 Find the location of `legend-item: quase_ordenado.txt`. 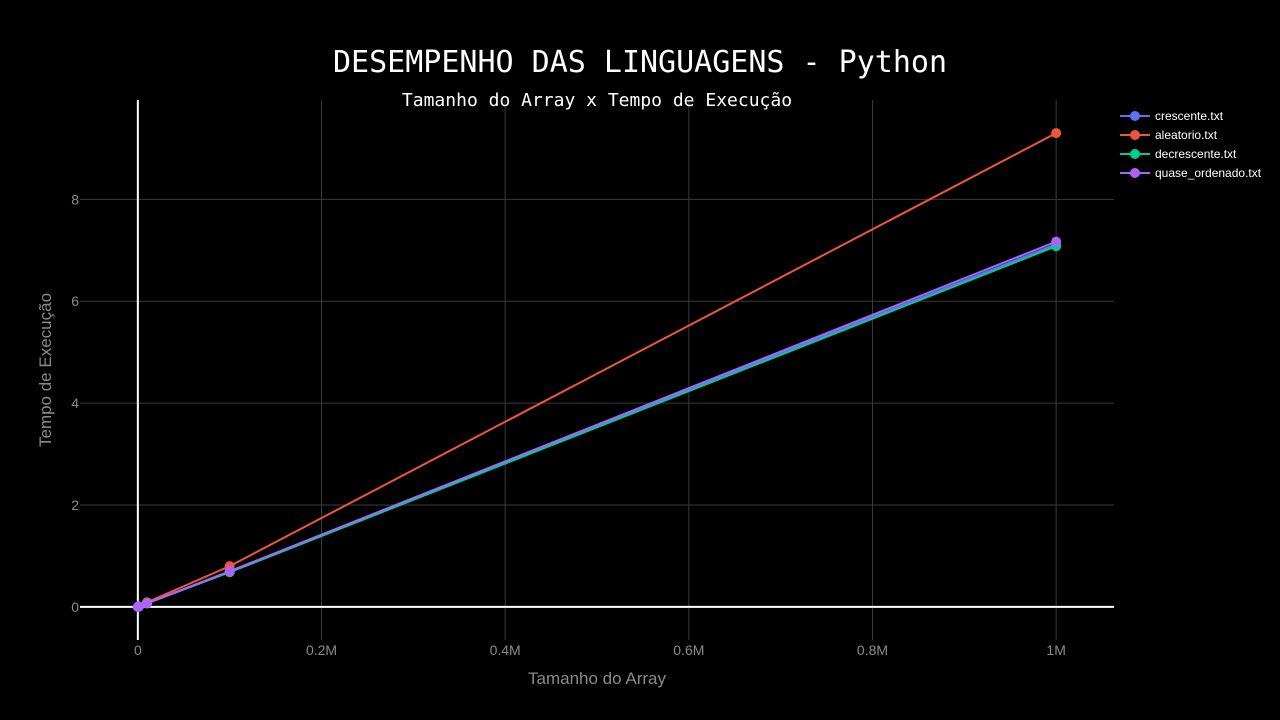

legend-item: quase_ordenado.txt is located at coordinates (1191, 173).